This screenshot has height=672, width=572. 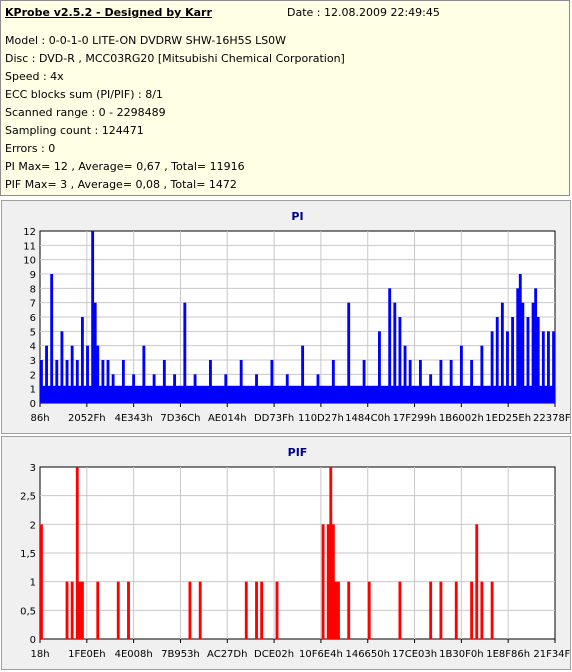 I want to click on x-tick-label: 4E343h, so click(x=134, y=418).